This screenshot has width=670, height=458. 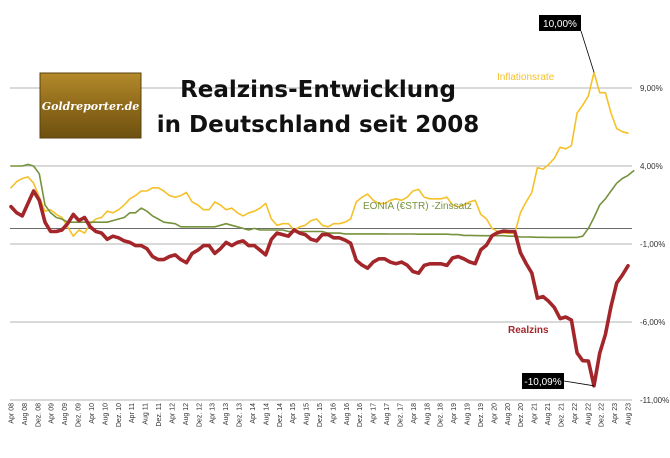 What do you see at coordinates (38, 415) in the screenshot?
I see `x-tick-label: Dez. 08` at bounding box center [38, 415].